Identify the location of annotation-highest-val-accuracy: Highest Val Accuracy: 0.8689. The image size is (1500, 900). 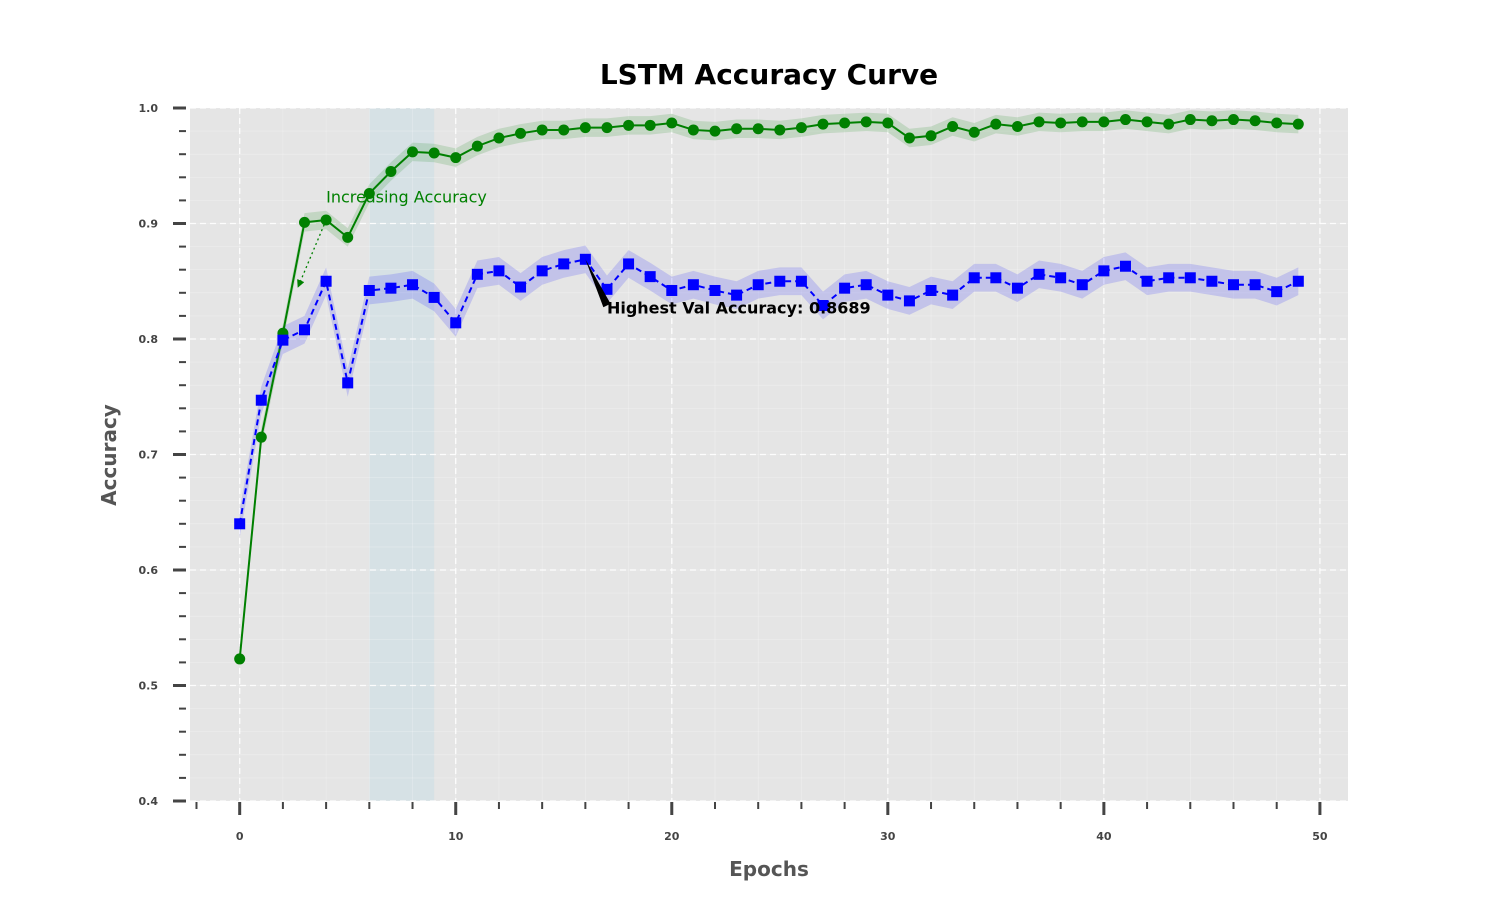
(739, 308).